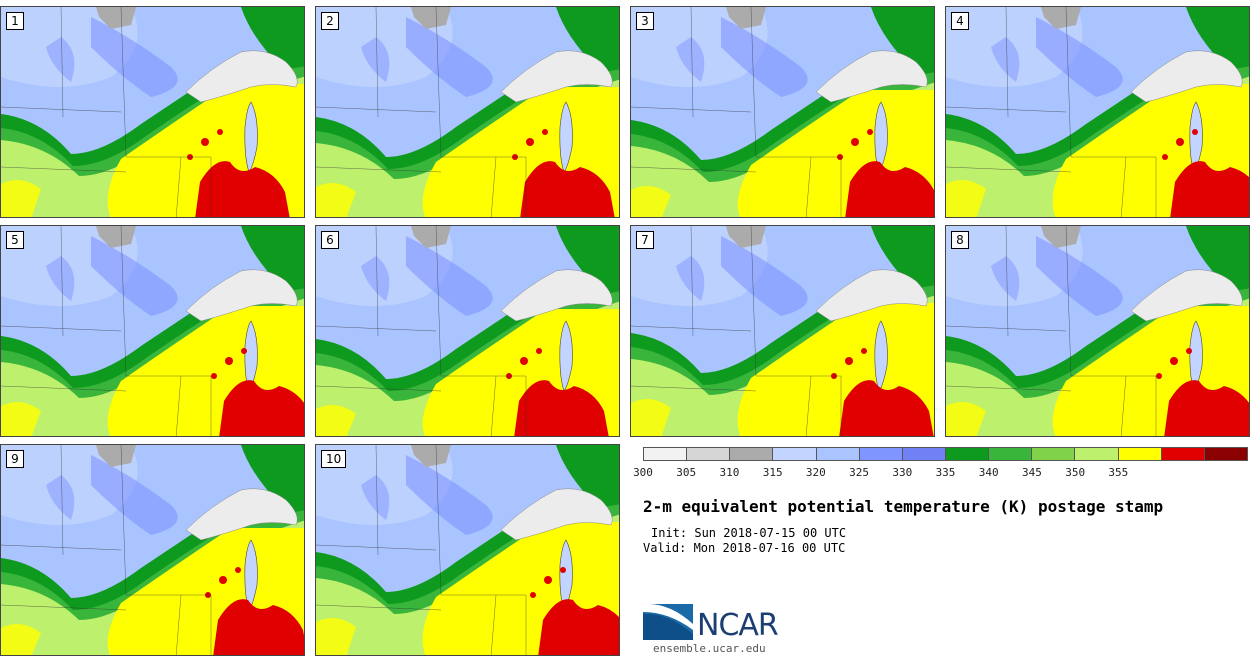  I want to click on init-time: Init: Sun 2018-07-15 00 UTC, so click(749, 533).